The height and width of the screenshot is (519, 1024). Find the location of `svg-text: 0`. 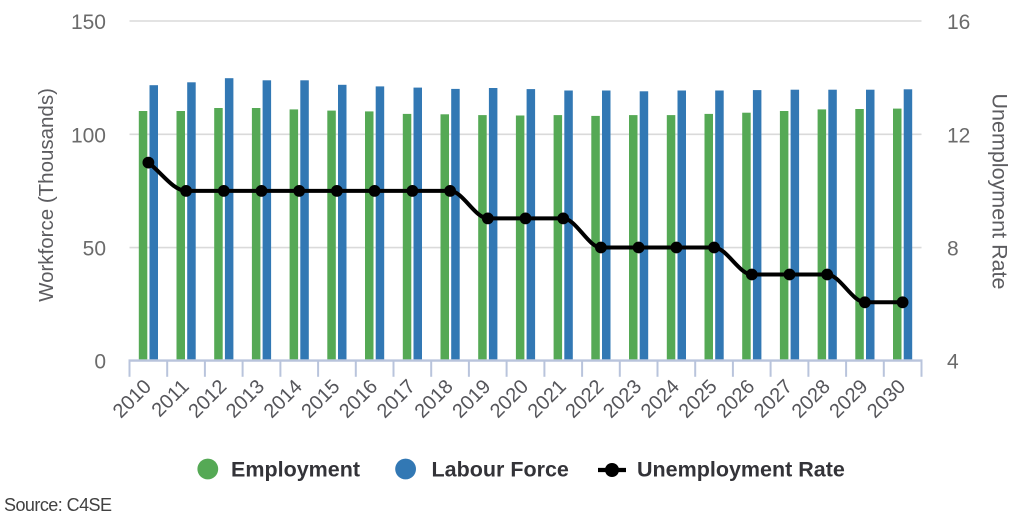

svg-text: 0 is located at coordinates (100, 362).